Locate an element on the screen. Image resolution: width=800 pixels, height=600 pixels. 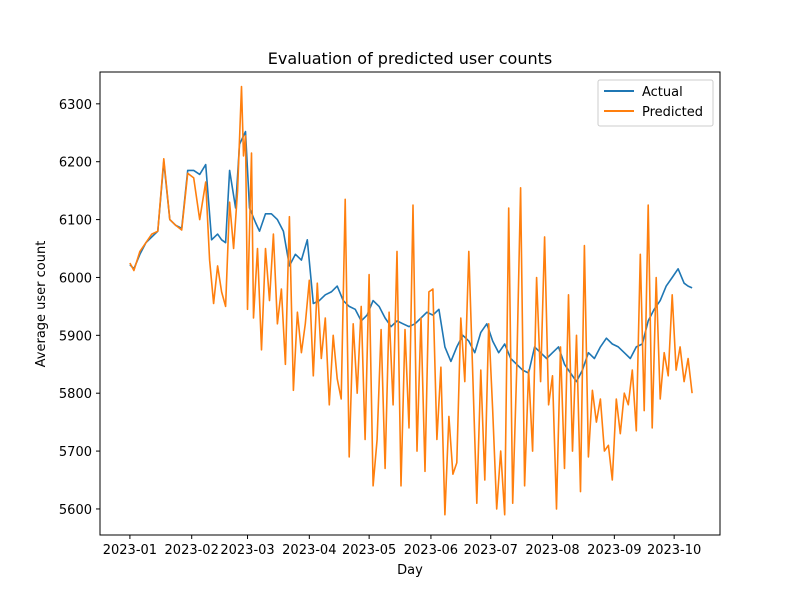
legend-label-actual: Actual is located at coordinates (662, 92).